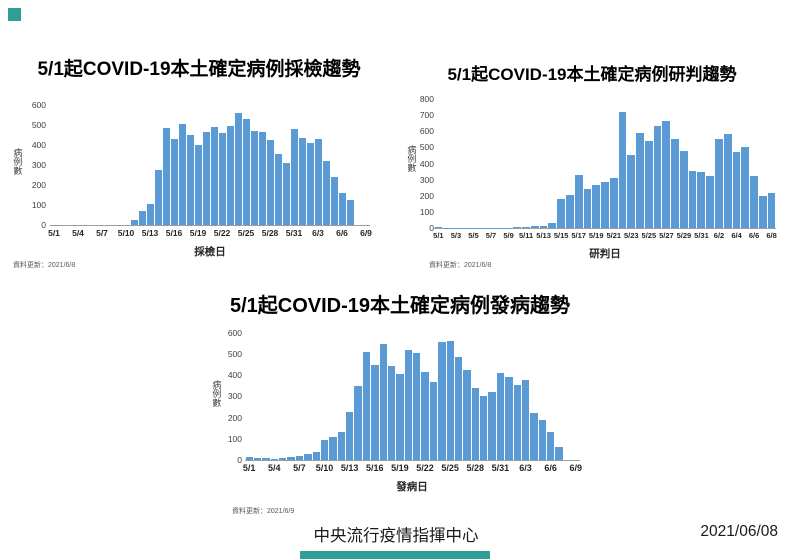  What do you see at coordinates (266, 459) in the screenshot?
I see `bar-5/3` at bounding box center [266, 459].